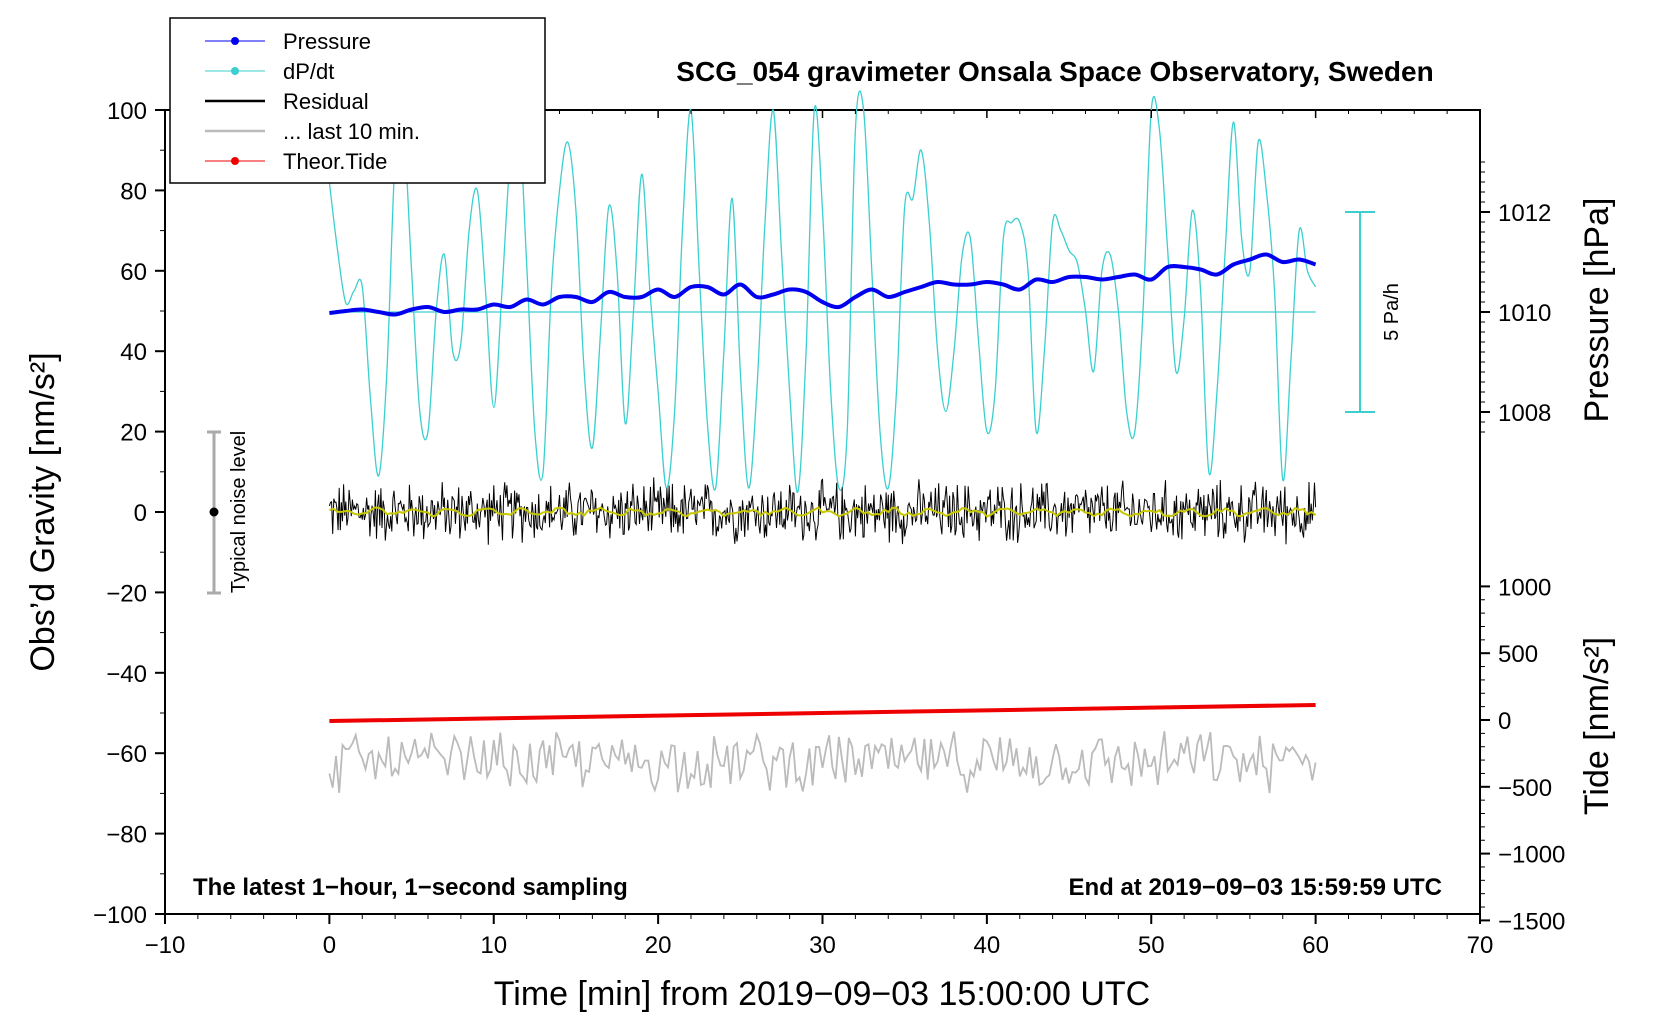  Describe the element at coordinates (822, 713) in the screenshot. I see `theor-tide-series-line` at that location.